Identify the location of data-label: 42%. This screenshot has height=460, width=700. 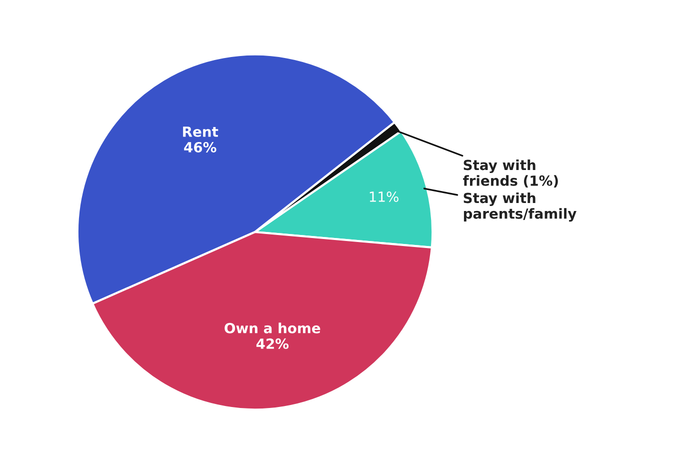
(272, 343).